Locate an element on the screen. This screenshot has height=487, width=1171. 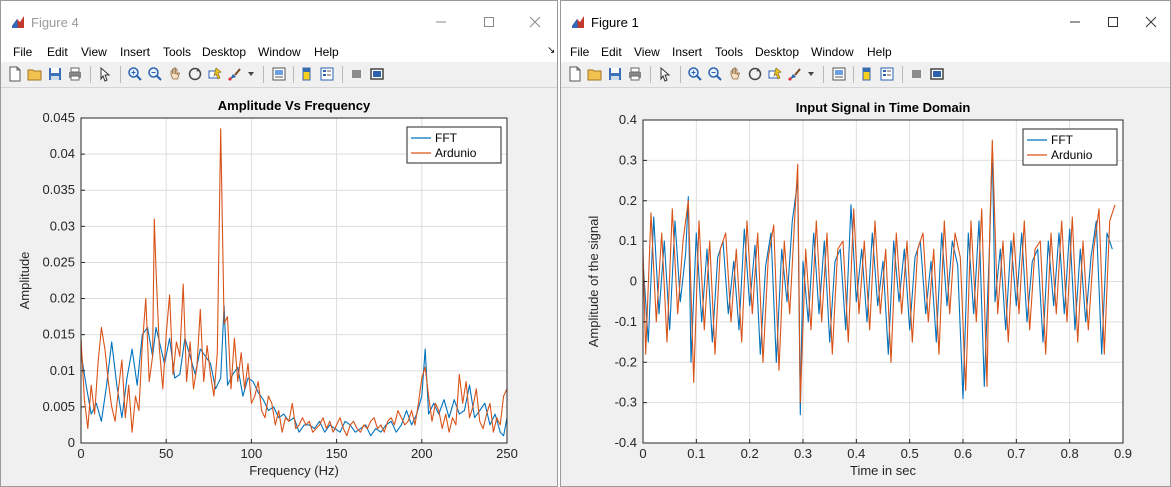
y-tick-label: 0.025 is located at coordinates (58, 261).